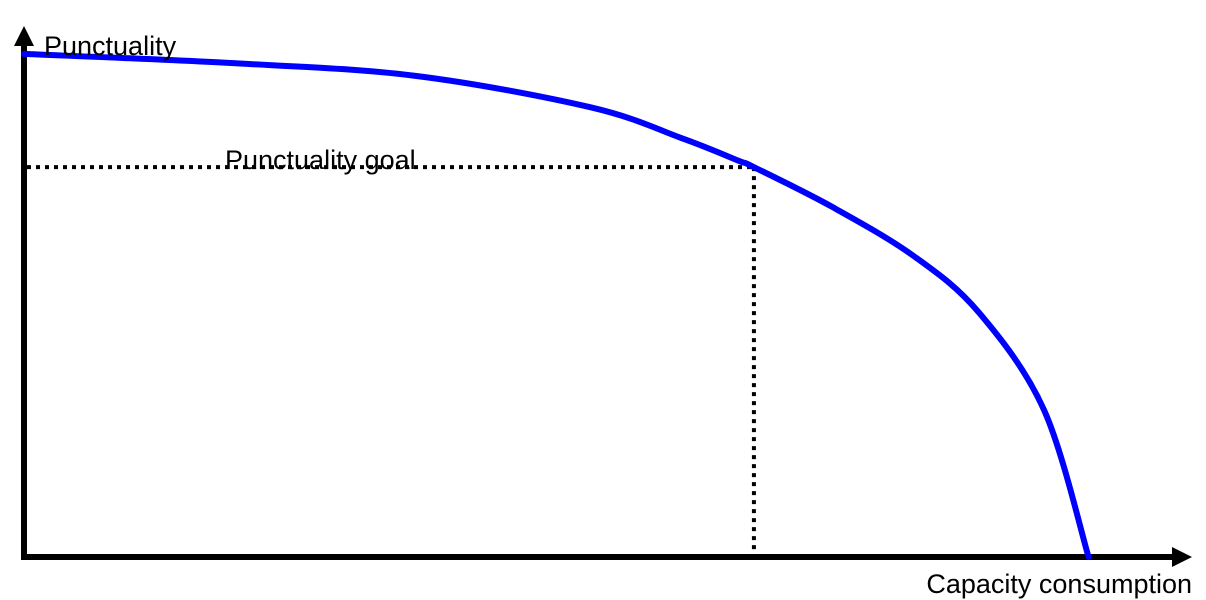 The width and height of the screenshot is (1206, 600). I want to click on y-axis-arrowhead, so click(24, 36).